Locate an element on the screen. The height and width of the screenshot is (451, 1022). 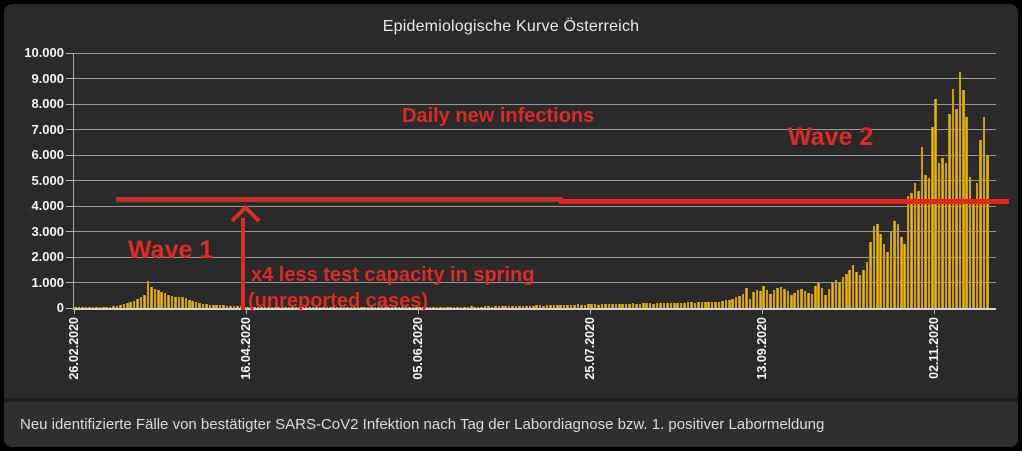
gridline is located at coordinates (535, 155).